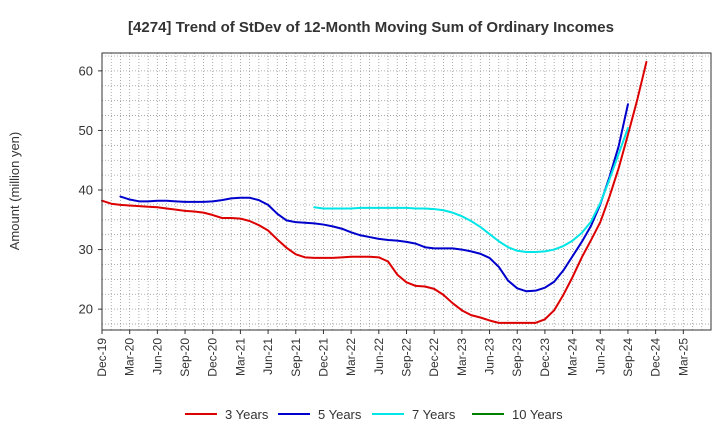 The width and height of the screenshot is (720, 445). I want to click on x-tick-label: Dec-21, so click(323, 357).